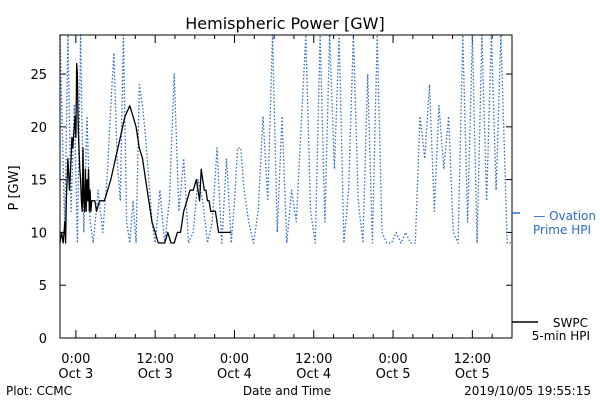 Image resolution: width=600 pixels, height=404 pixels. Describe the element at coordinates (38, 233) in the screenshot. I see `y-tick-label: 10` at that location.